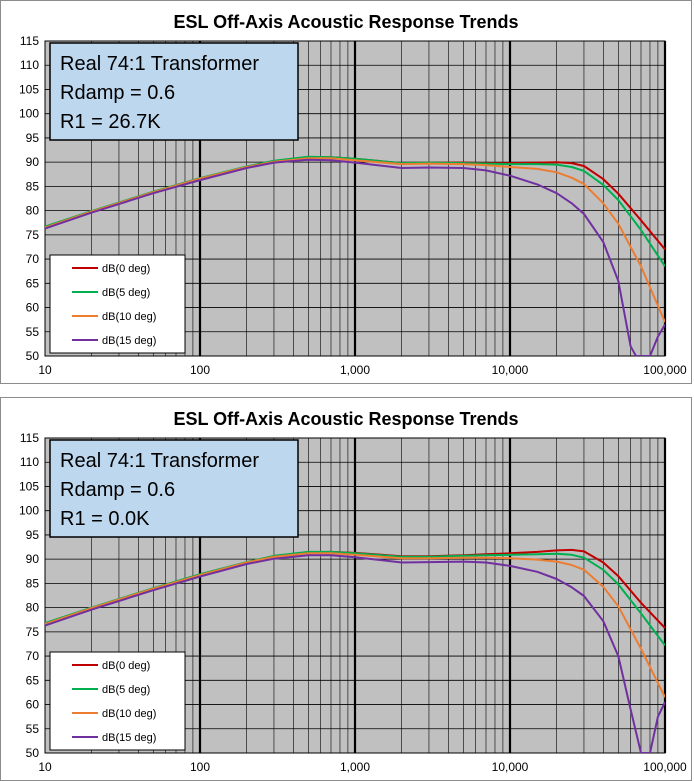 The height and width of the screenshot is (781, 694). I want to click on annotation-line: R1 = 0.0K, so click(105, 519).